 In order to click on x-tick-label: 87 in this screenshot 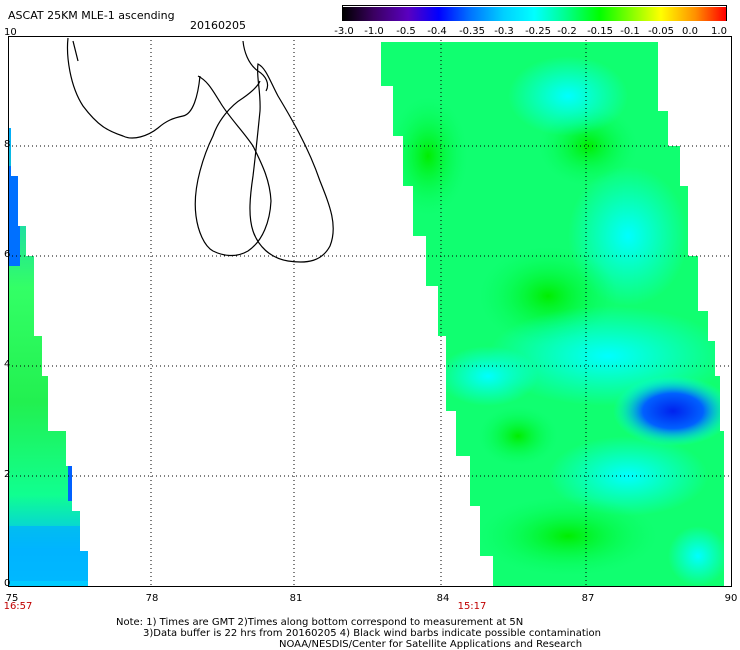, I will do `click(588, 598)`.